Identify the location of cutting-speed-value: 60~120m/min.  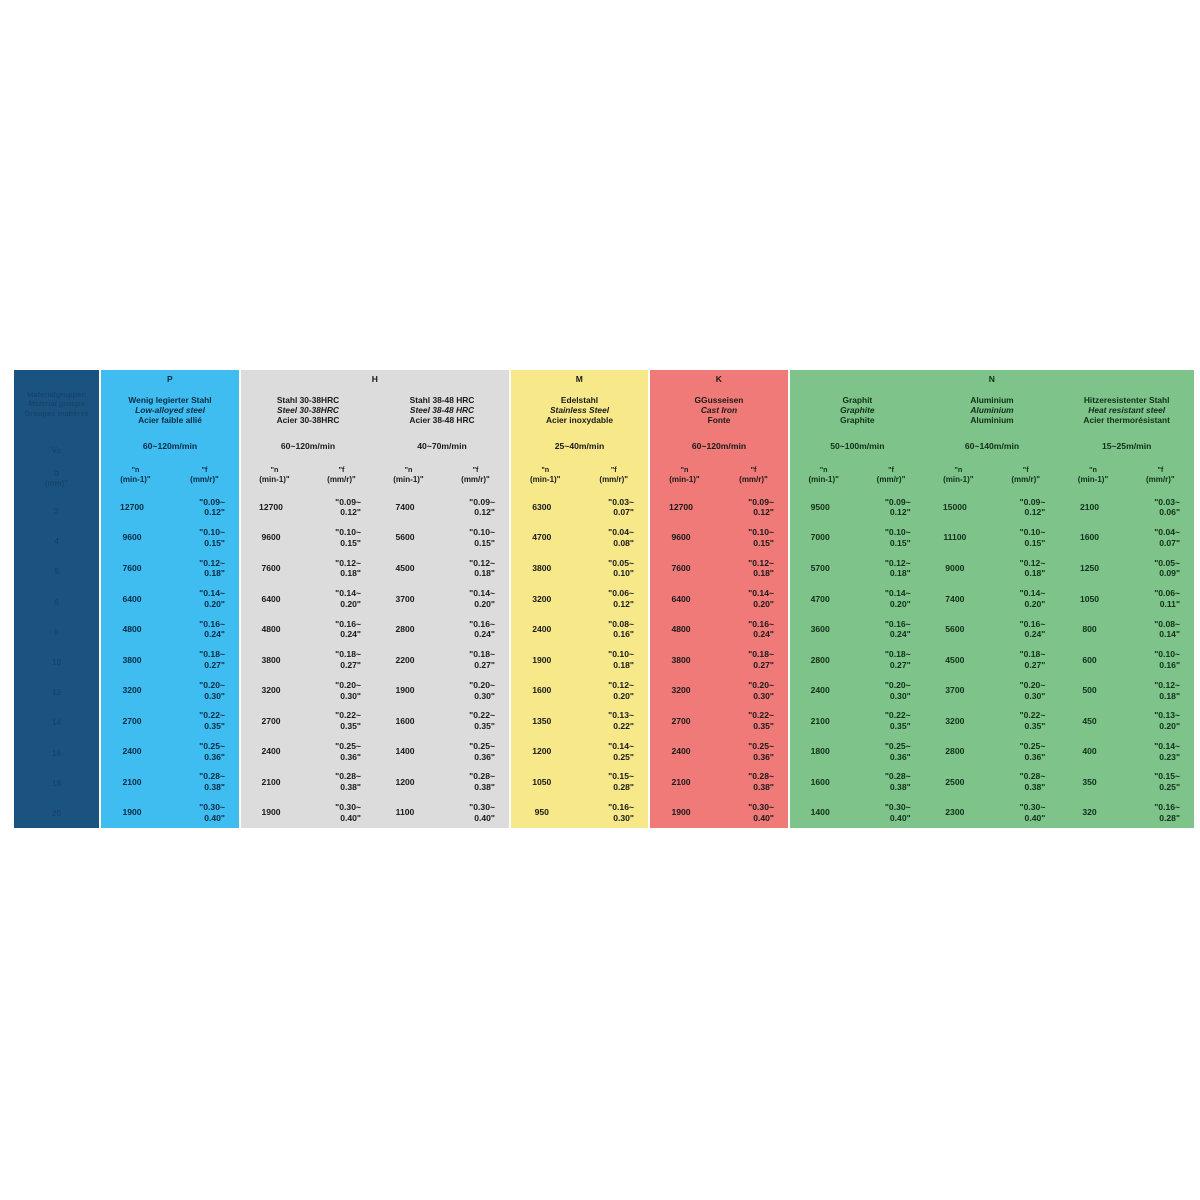
(308, 446).